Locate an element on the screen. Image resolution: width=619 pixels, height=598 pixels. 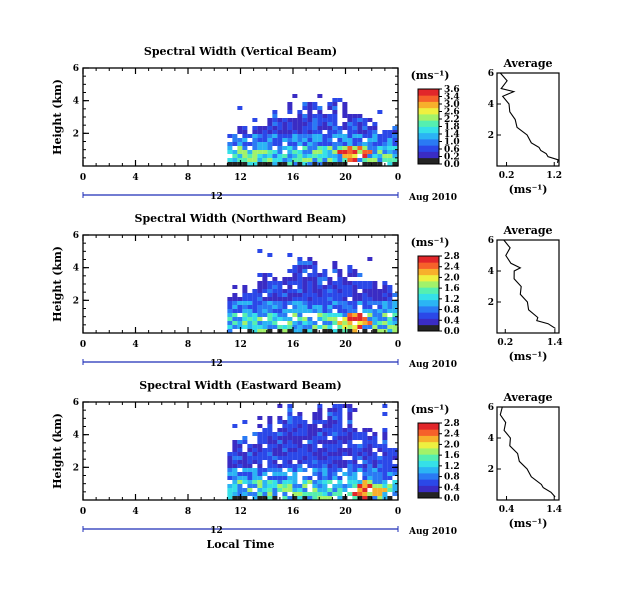
colorbar-label: 0.2 is located at coordinates (452, 158).